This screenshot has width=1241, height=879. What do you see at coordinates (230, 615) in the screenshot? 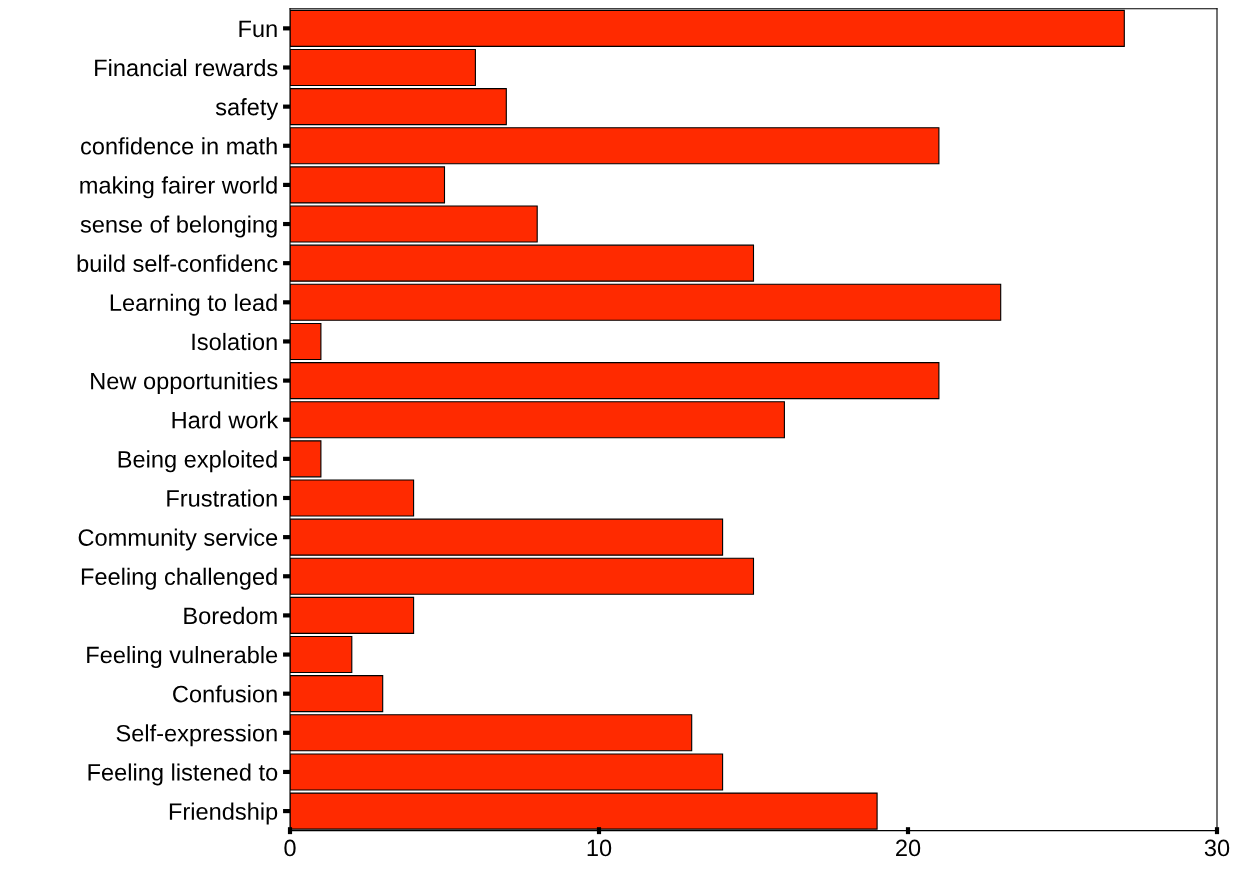
I see `y-tick-label: Boredom` at bounding box center [230, 615].